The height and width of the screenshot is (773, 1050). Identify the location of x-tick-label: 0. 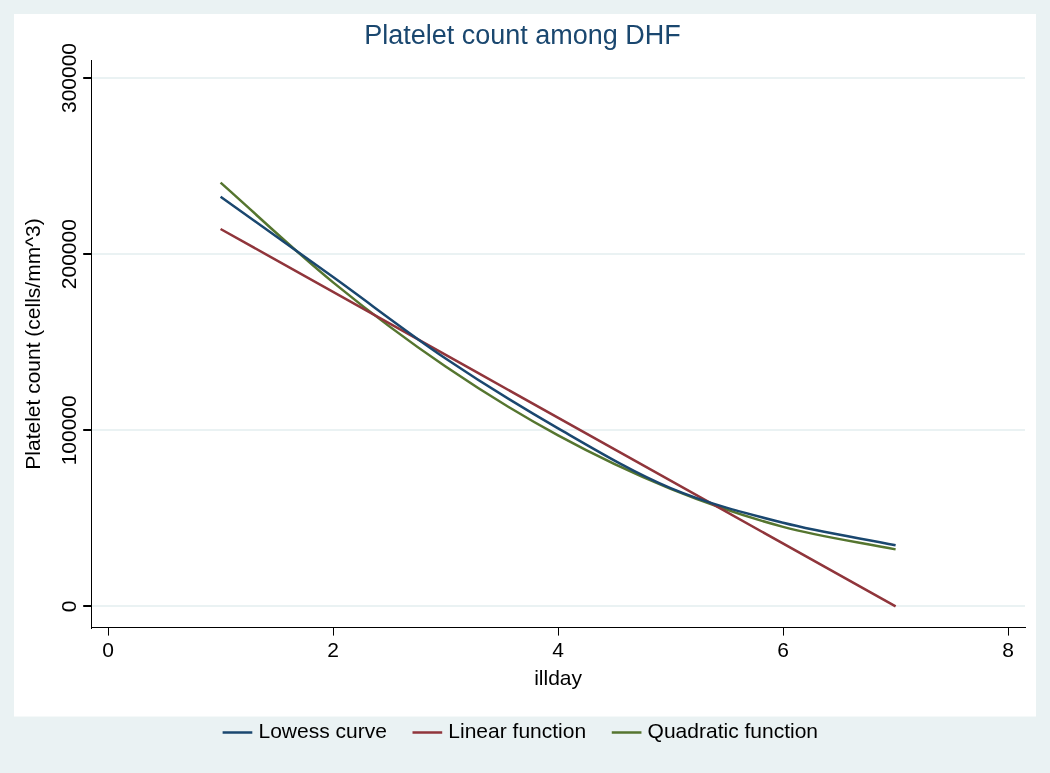
(108, 649).